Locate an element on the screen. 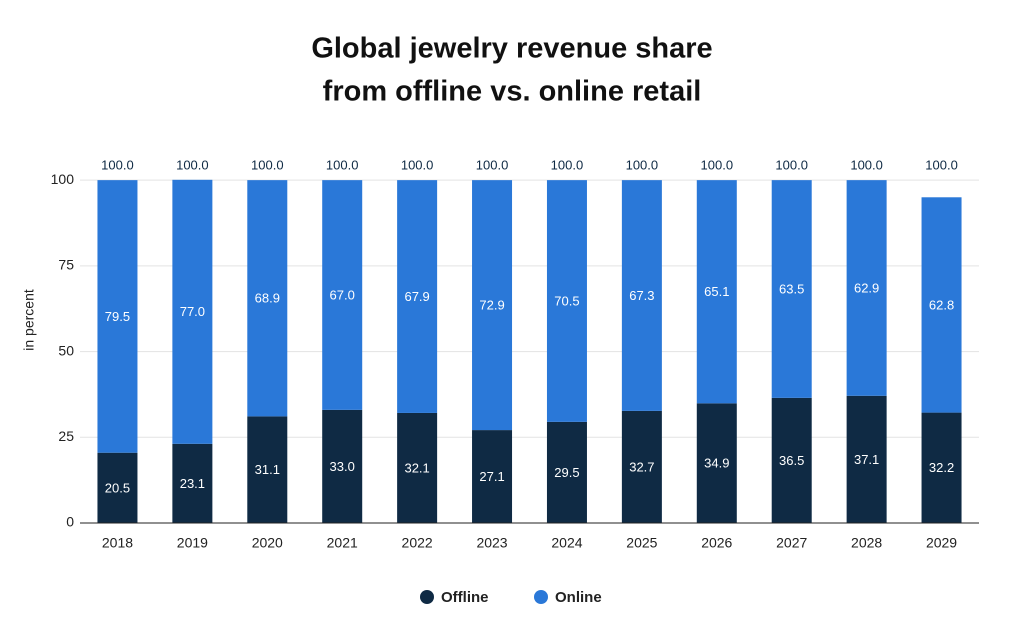  y-tick-label: 0 is located at coordinates (70, 522).